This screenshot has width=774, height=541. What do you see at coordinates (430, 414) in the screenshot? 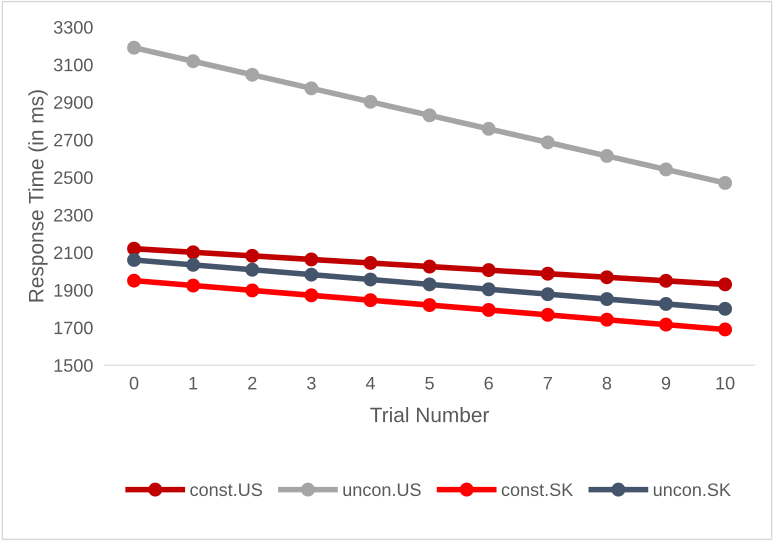
I see `x-axis-title: Trial Number` at bounding box center [430, 414].